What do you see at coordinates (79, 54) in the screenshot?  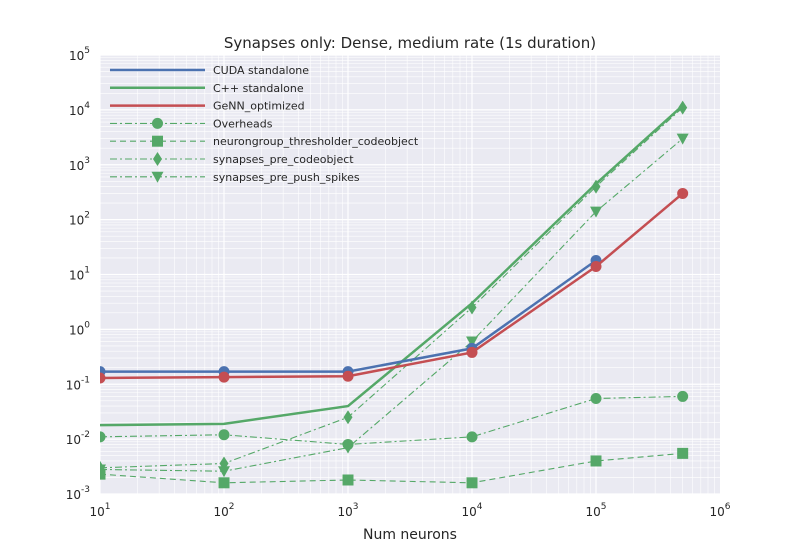 I see `y-tick-label: 10⁵` at bounding box center [79, 54].